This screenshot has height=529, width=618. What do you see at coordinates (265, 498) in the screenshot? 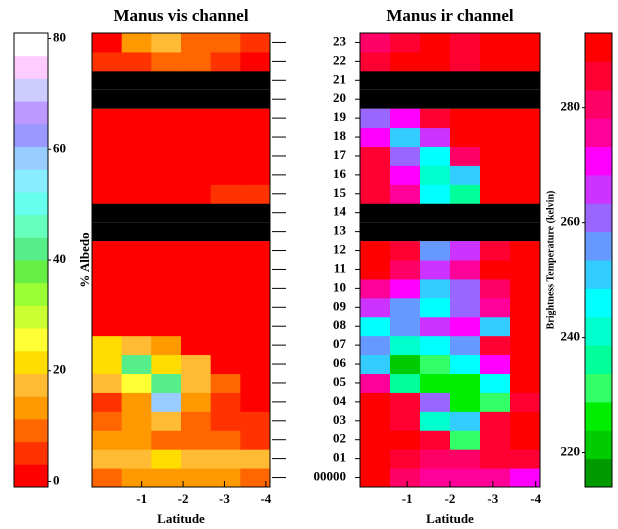
I see `x-tick-label: -4` at bounding box center [265, 498].